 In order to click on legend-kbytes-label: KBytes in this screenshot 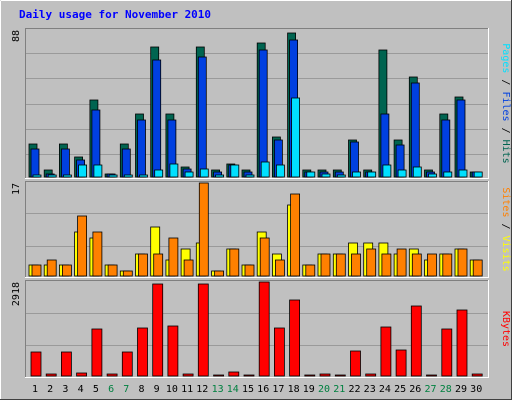, I will do `click(505, 329)`.